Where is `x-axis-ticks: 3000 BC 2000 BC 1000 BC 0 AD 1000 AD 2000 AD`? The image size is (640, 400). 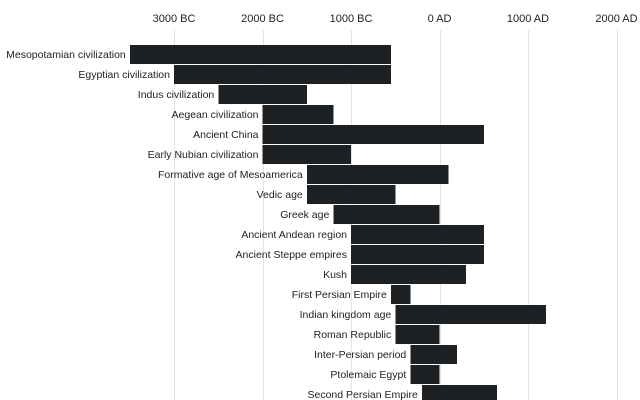
x-axis-ticks: 3000 BC 2000 BC 1000 BC 0 AD 1000 AD 2000 AD is located at coordinates (395, 19).